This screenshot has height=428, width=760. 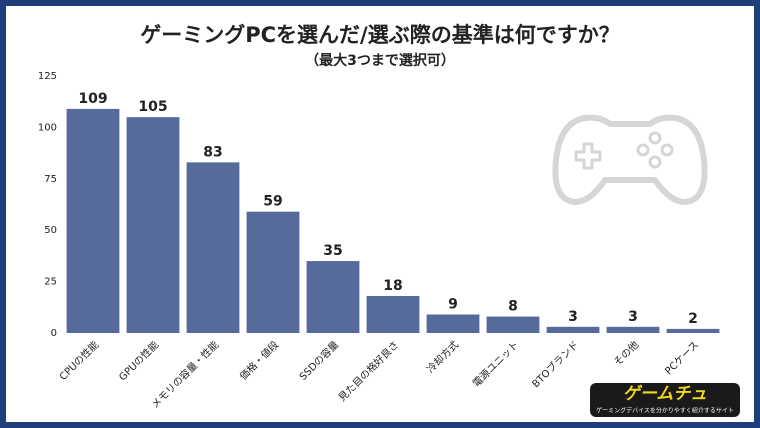 What do you see at coordinates (665, 411) in the screenshot?
I see `logo-tagline: ゲーミングデバイスを分かりやすく紹介するサイト` at bounding box center [665, 411].